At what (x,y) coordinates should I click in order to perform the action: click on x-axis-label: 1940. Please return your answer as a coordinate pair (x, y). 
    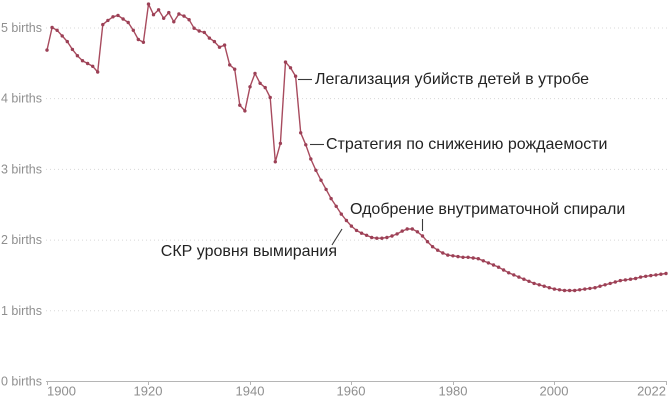
    Looking at the image, I should click on (250, 391).